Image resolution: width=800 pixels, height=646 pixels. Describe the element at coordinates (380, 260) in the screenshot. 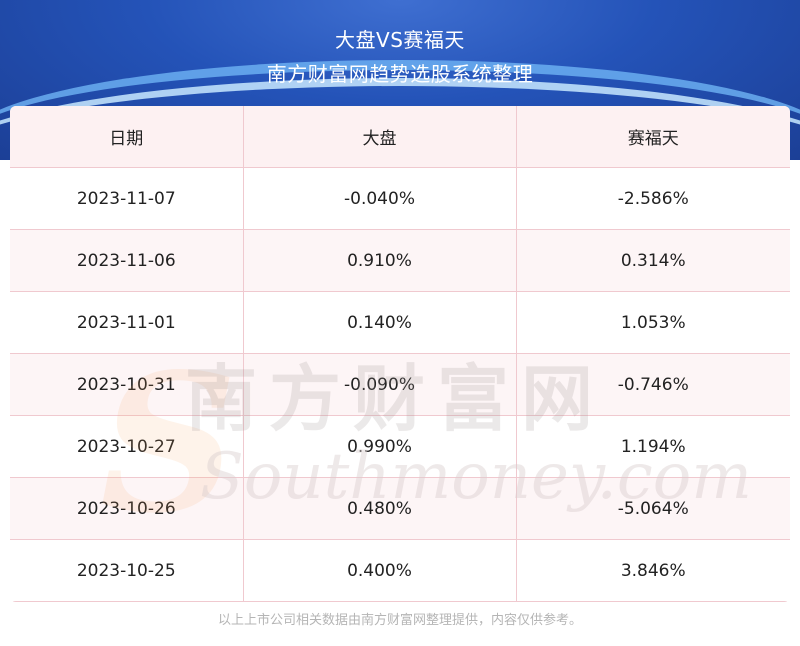

I see `cell-market: 0.910%` at that location.